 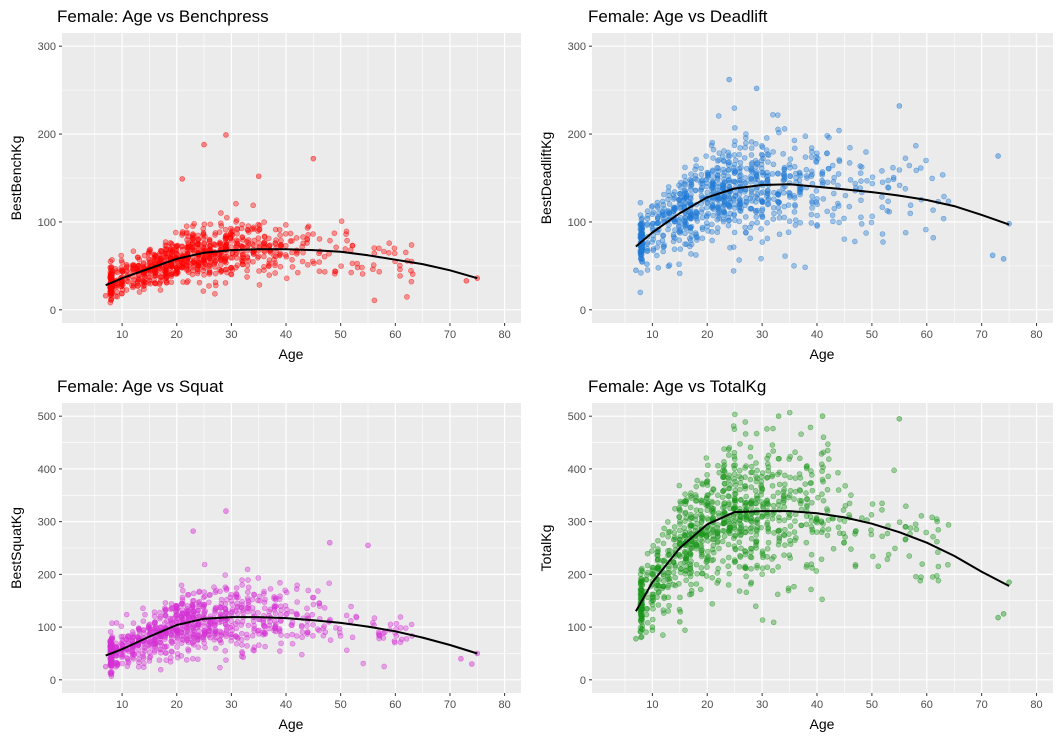 I want to click on x-axis-title: Age, so click(x=822, y=354).